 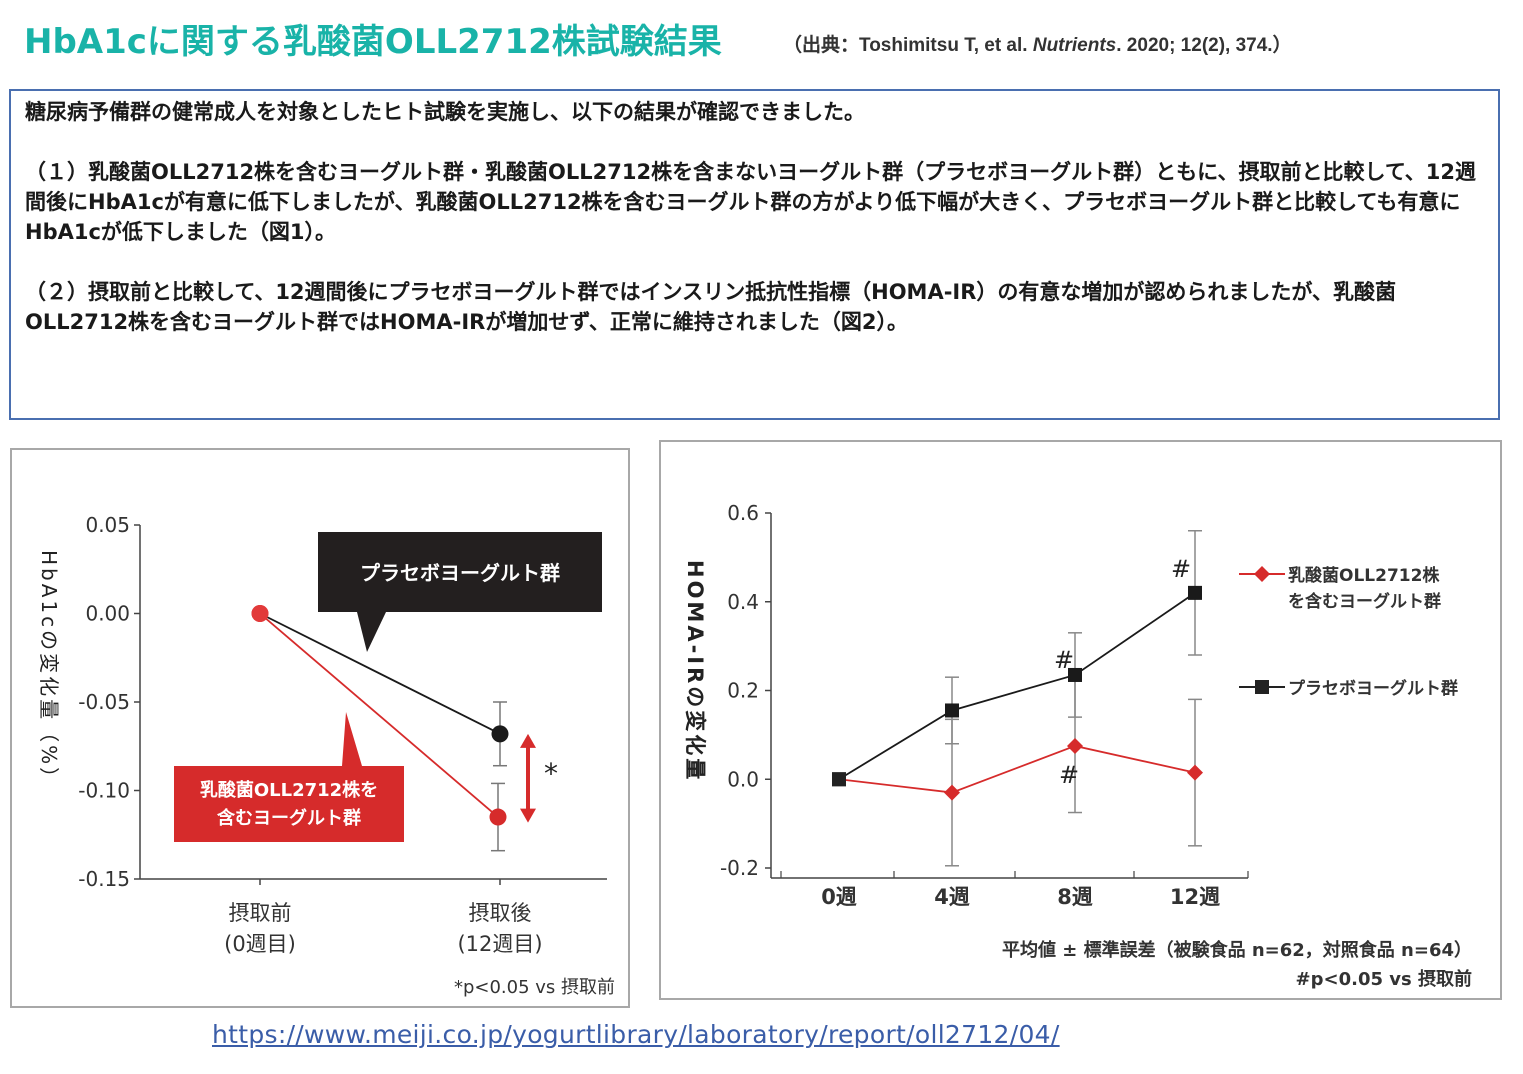 I want to click on x-tick-label: 12週, so click(x=1195, y=897).